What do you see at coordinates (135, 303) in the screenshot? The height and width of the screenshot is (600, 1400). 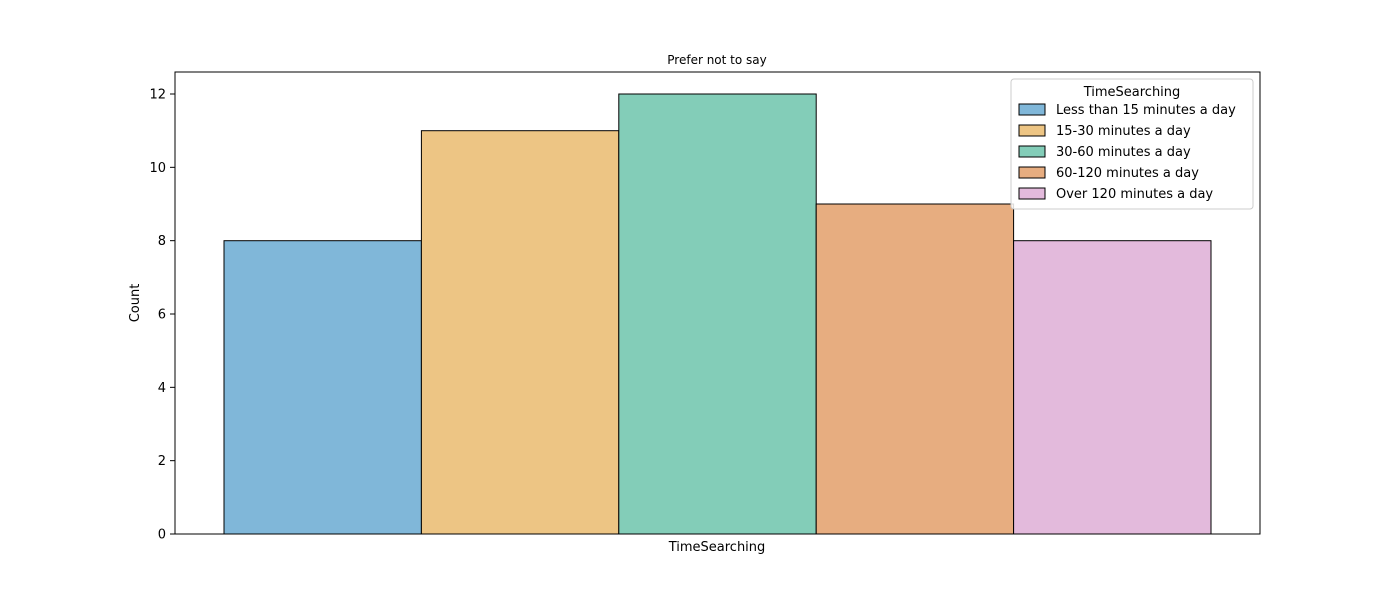 I see `y-axis-label: Count` at bounding box center [135, 303].